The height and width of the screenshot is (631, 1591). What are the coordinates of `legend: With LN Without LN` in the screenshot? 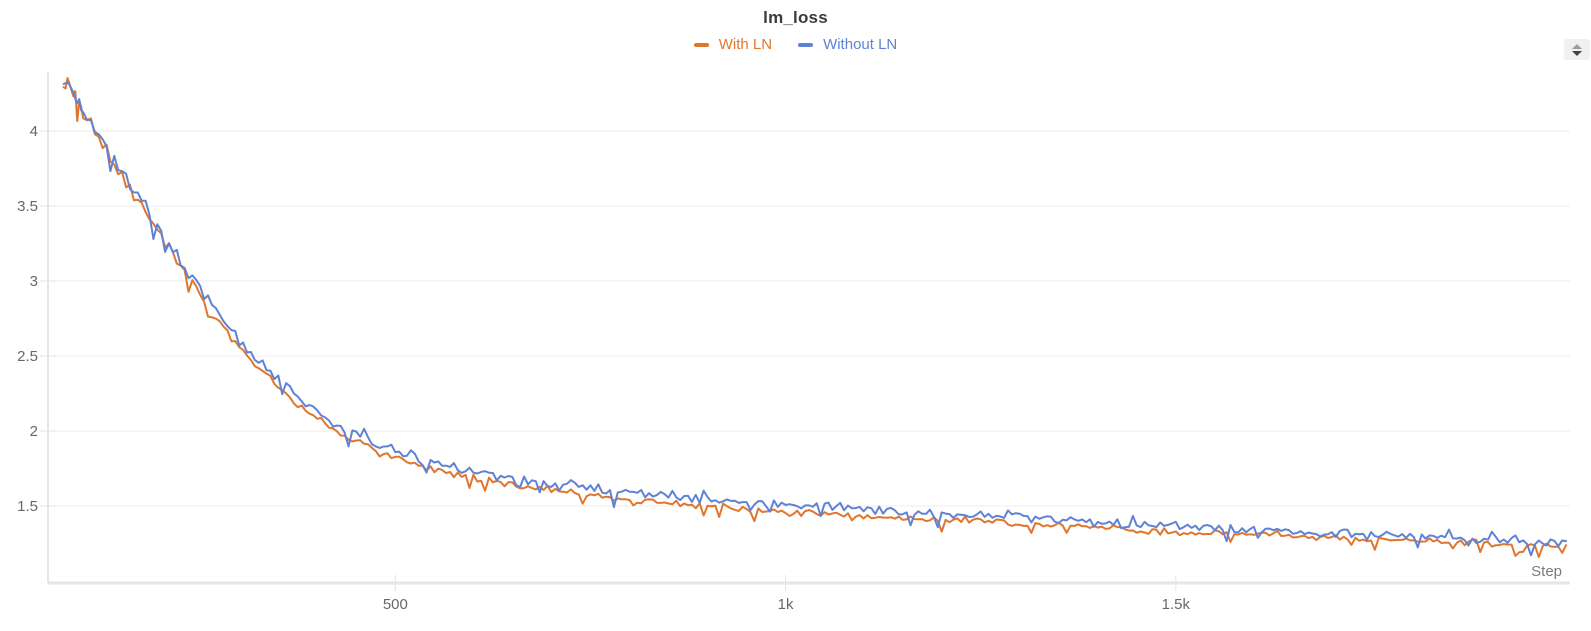 It's located at (795, 44).